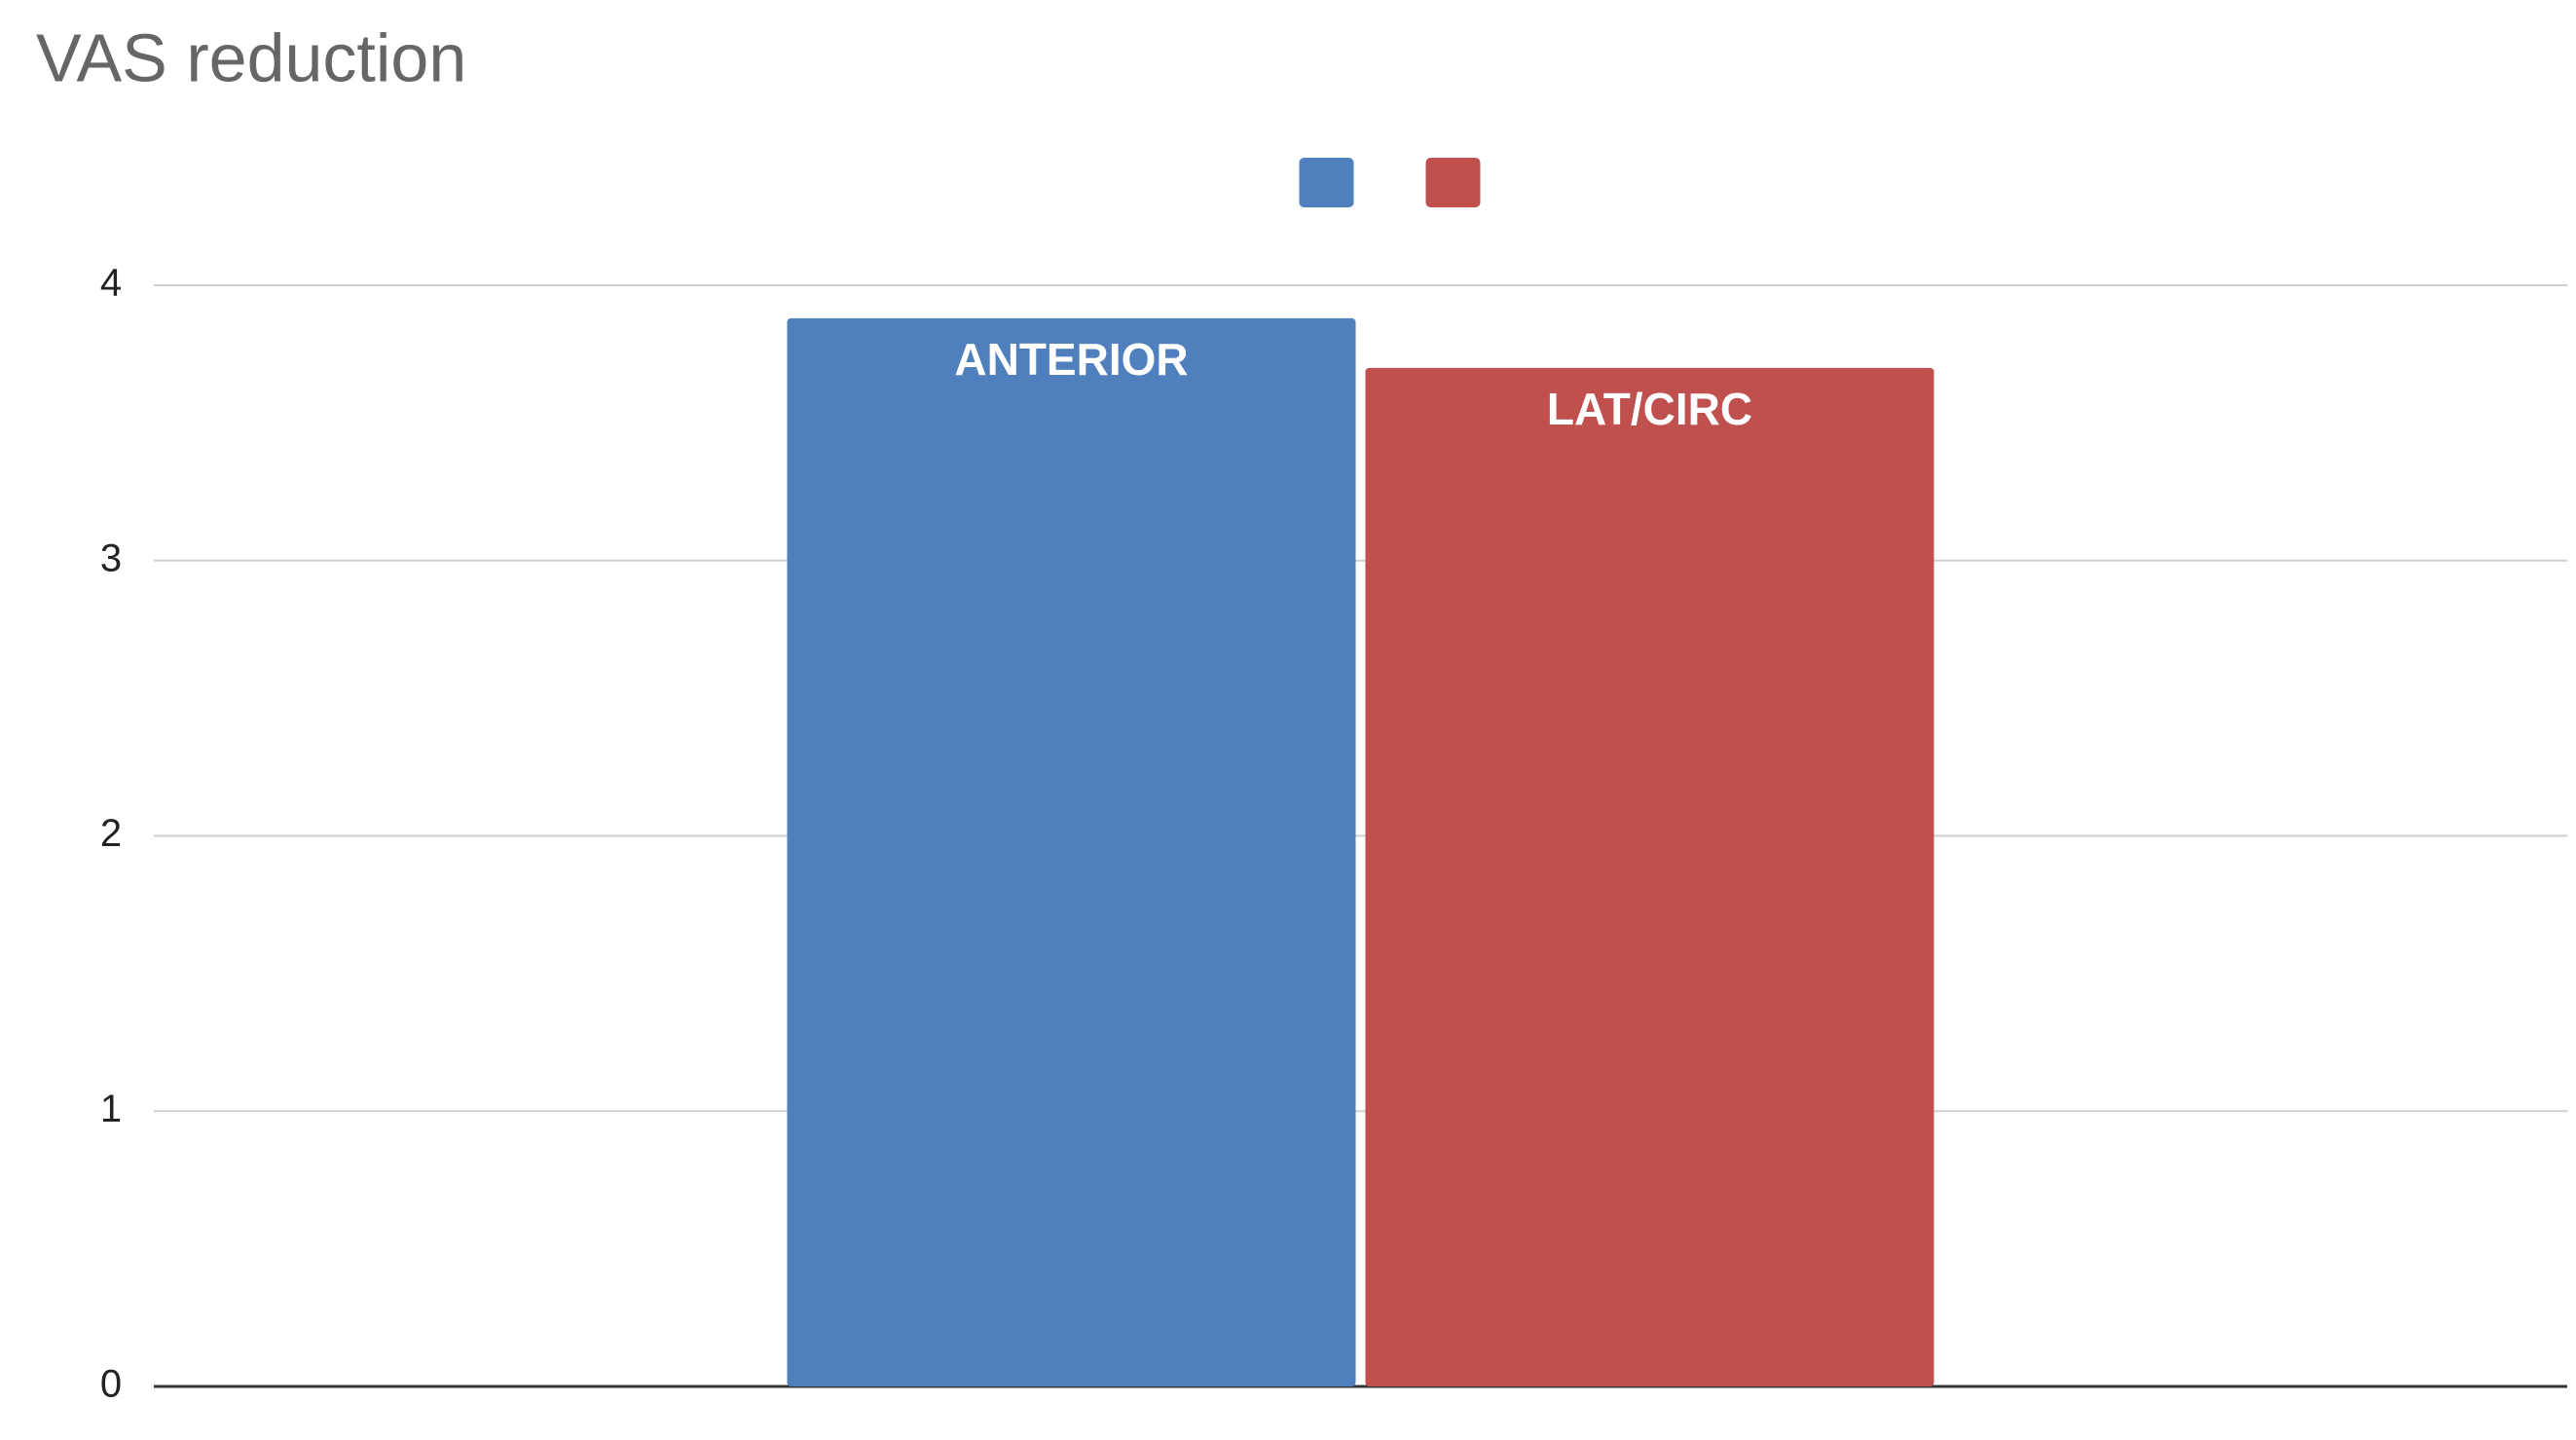  I want to click on bar-label: ANTERIOR, so click(1071, 359).